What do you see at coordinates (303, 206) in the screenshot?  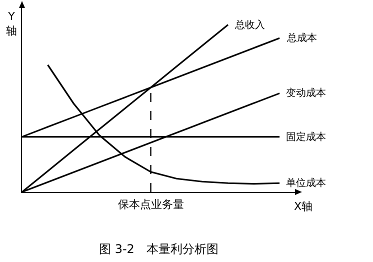 I see `x-axis-title: X轴` at bounding box center [303, 206].